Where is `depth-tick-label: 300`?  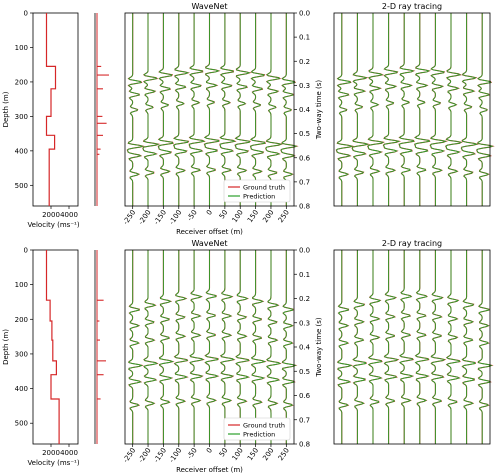 depth-tick-label: 300 is located at coordinates (21, 354).